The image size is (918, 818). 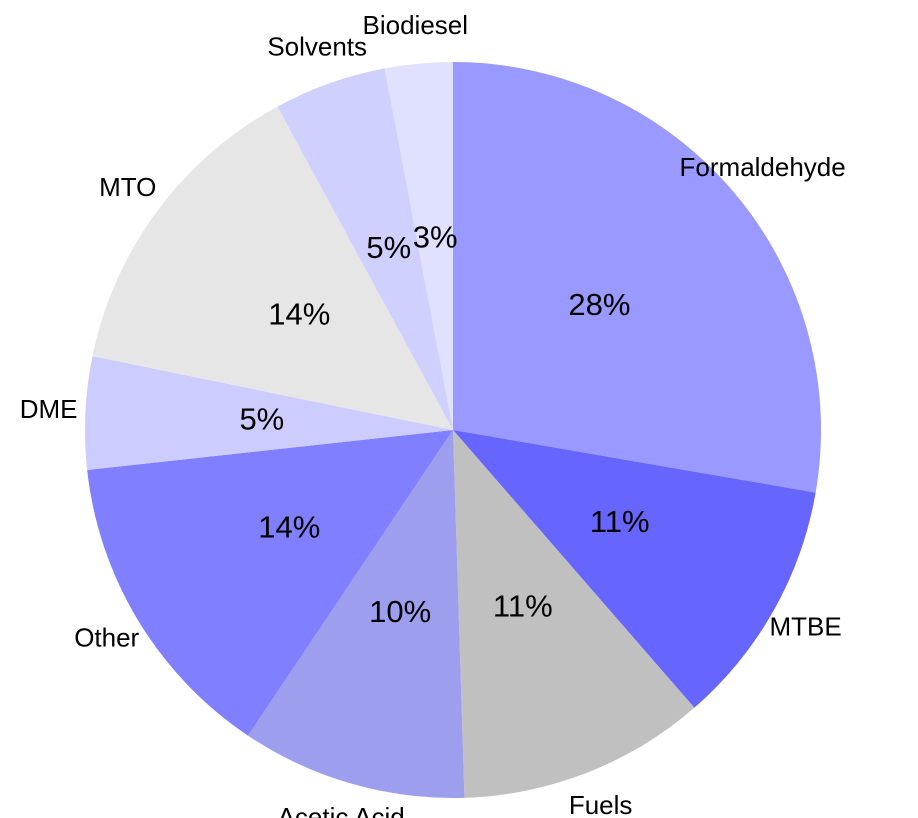 What do you see at coordinates (435, 237) in the screenshot?
I see `slice-percent-label: 3%` at bounding box center [435, 237].